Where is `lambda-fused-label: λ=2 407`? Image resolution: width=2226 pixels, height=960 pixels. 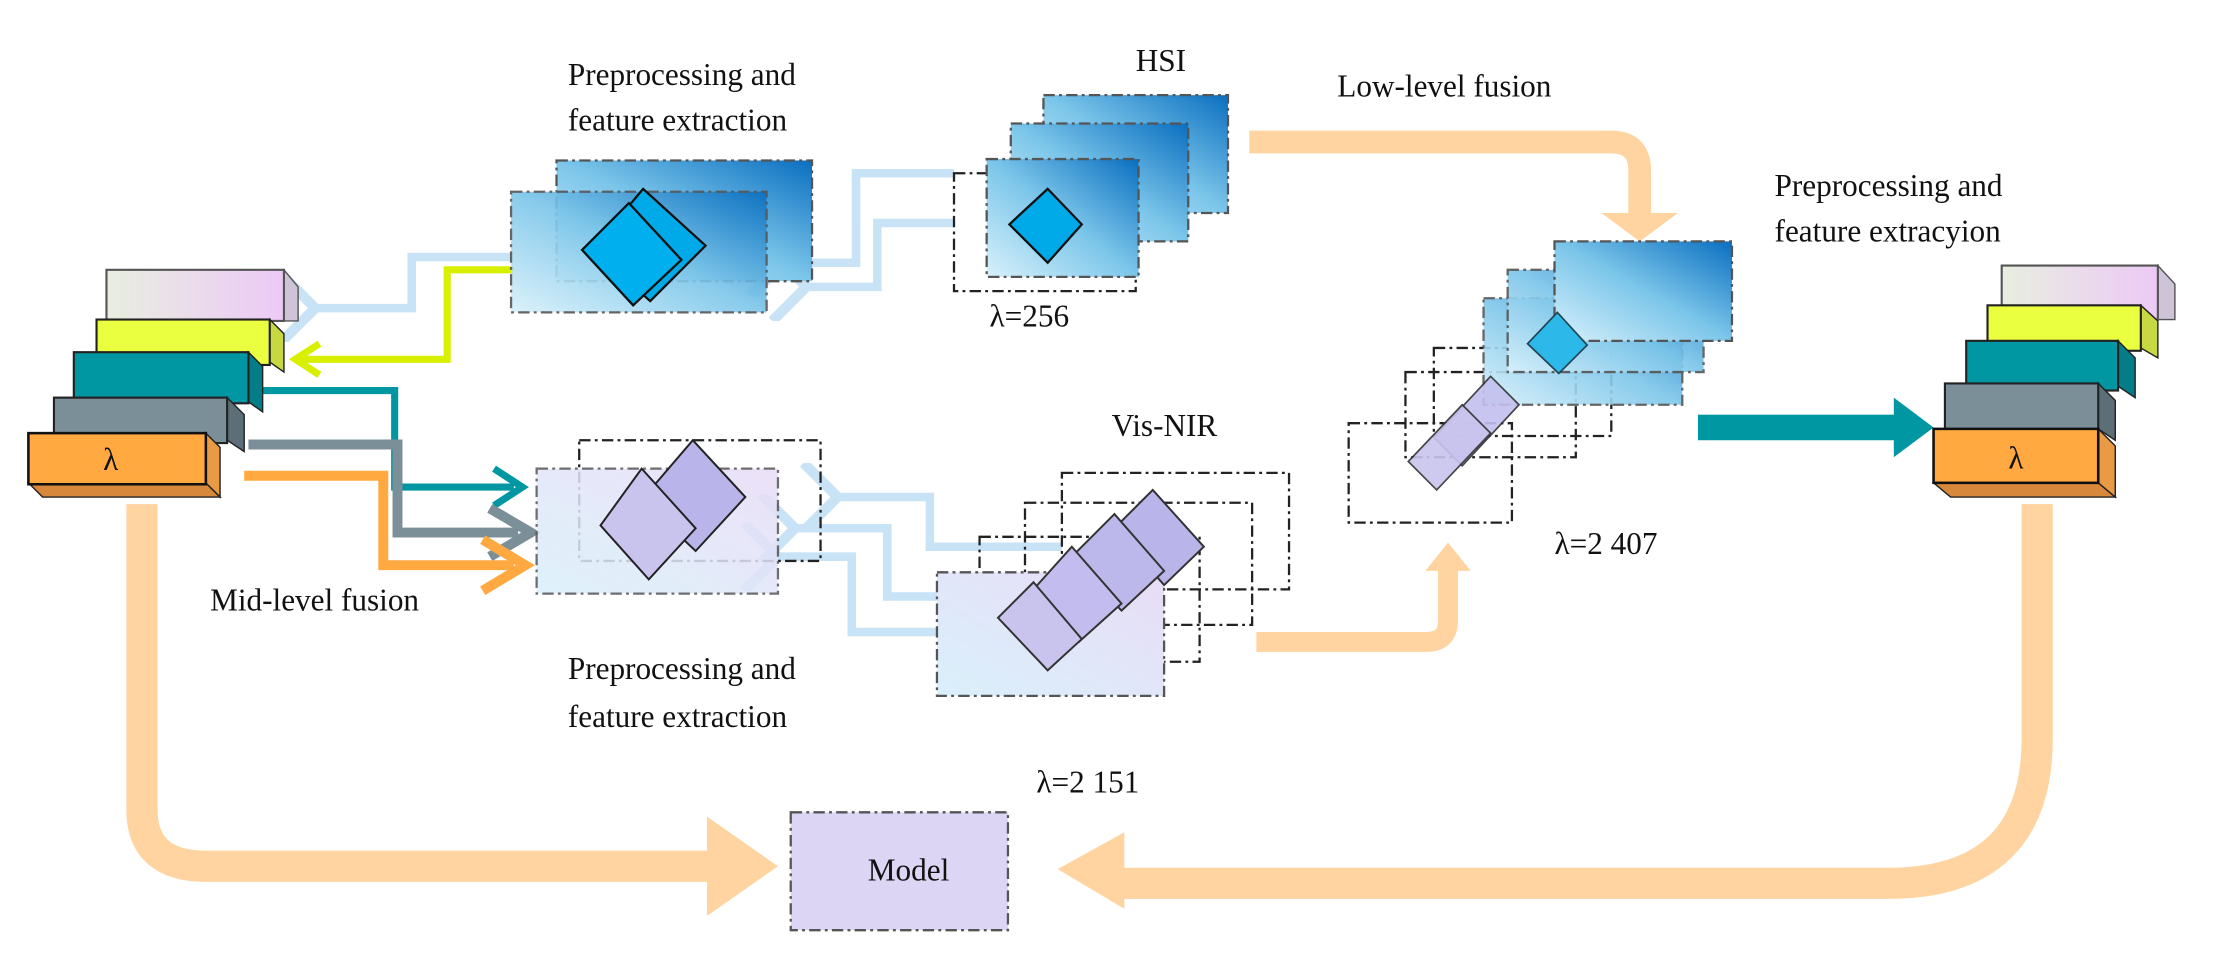 lambda-fused-label: λ=2 407 is located at coordinates (1606, 543).